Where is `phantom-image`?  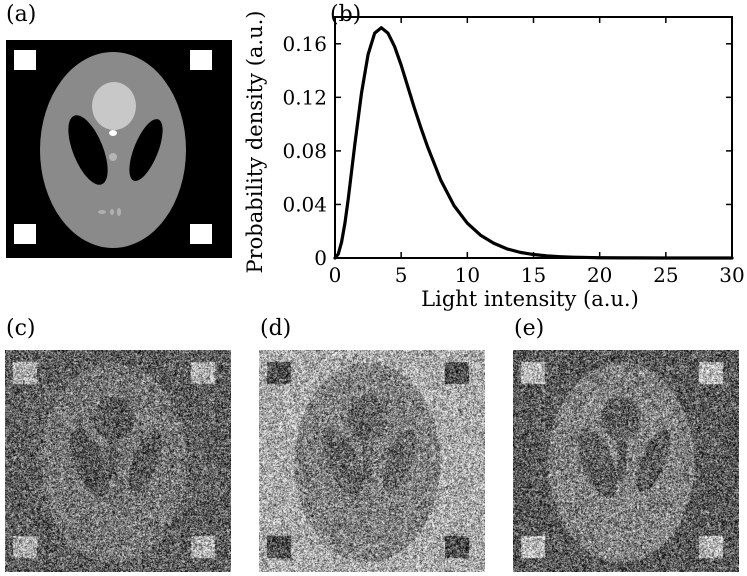 phantom-image is located at coordinates (119, 149).